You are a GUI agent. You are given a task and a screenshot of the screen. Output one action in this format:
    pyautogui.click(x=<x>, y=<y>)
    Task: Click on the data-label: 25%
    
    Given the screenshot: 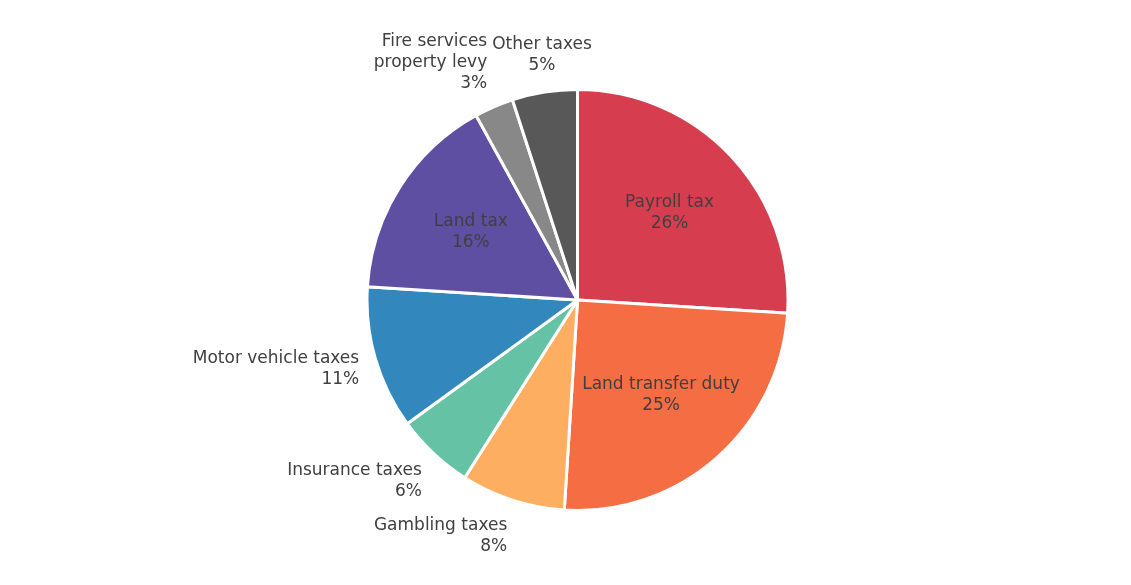 What is the action you would take?
    pyautogui.click(x=661, y=403)
    